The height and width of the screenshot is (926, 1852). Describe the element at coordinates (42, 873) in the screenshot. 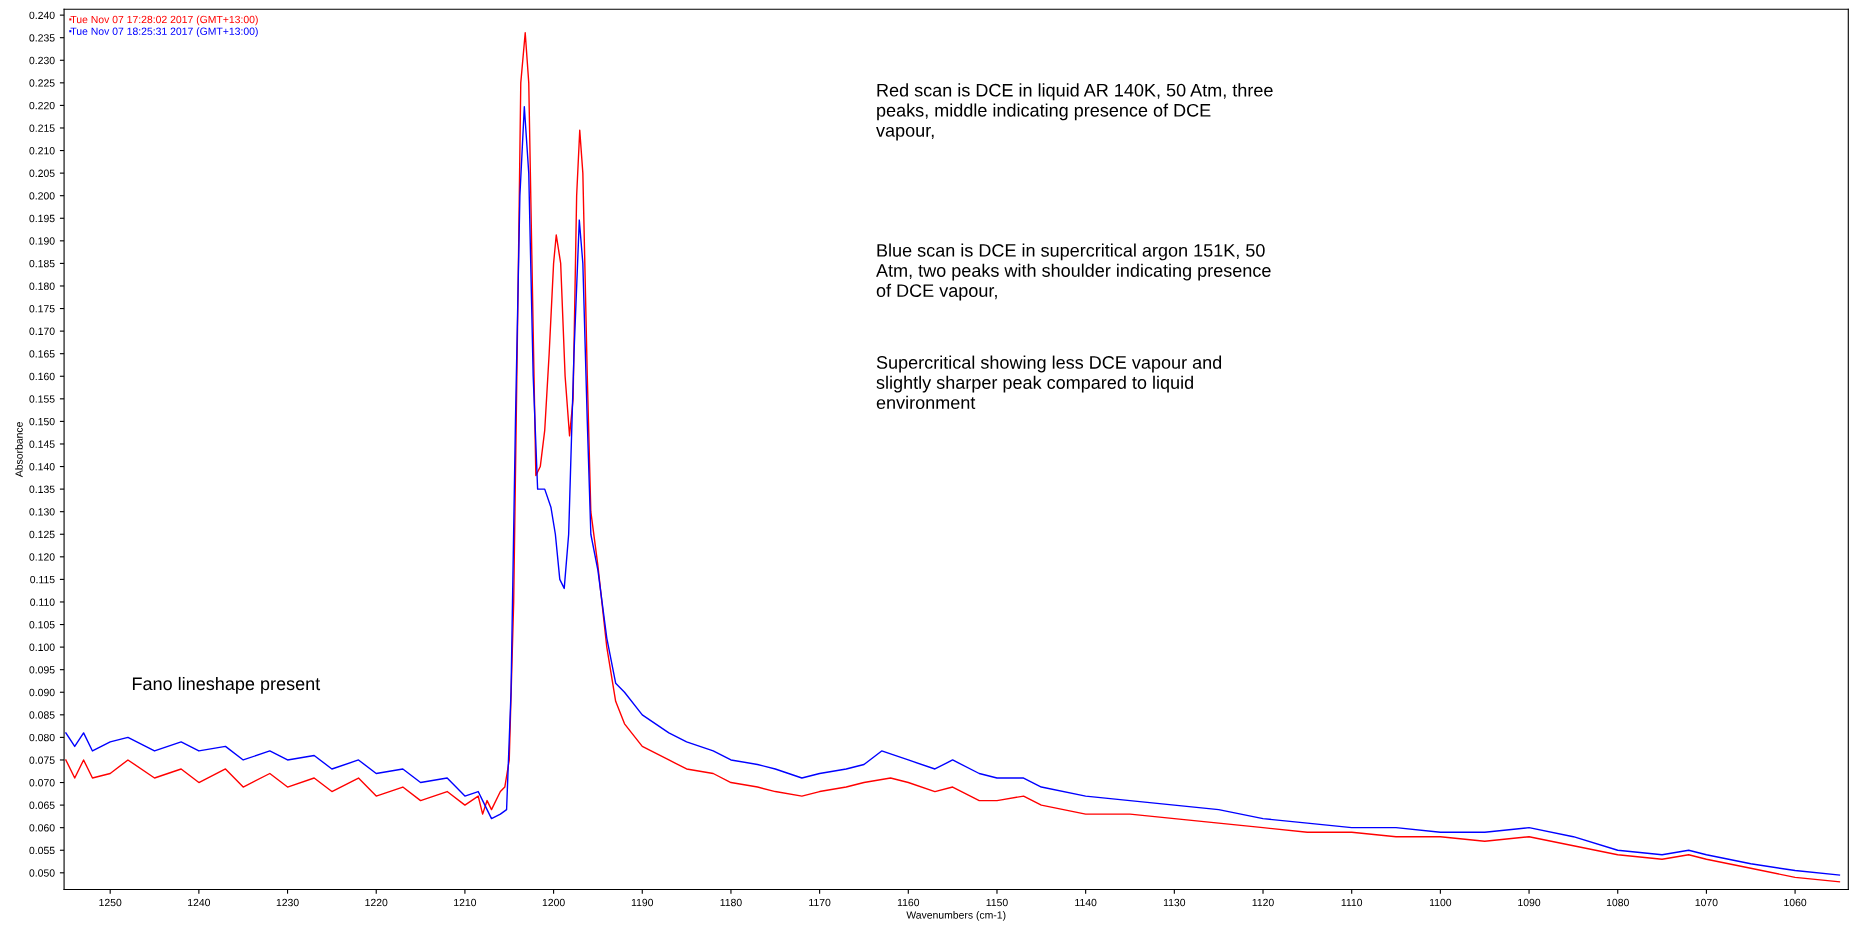

I see `y-tick-label: 0.050` at that location.